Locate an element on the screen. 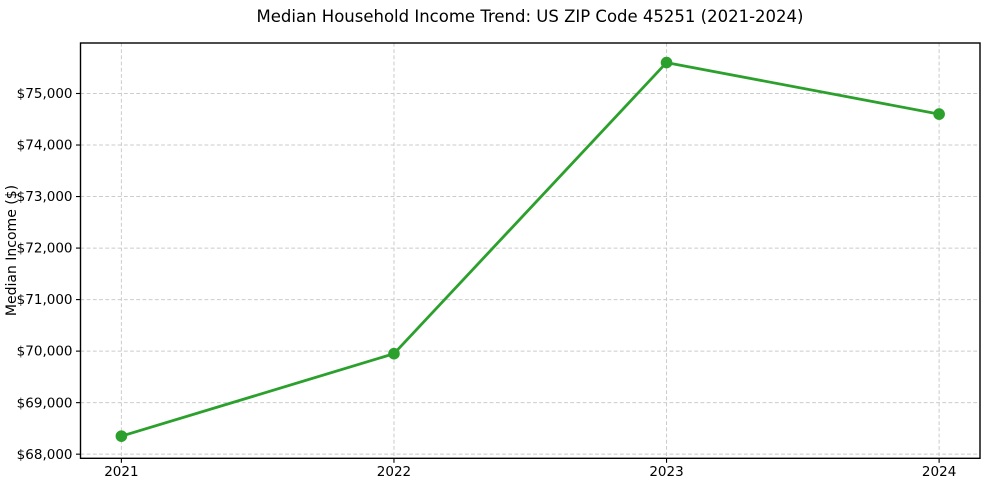 The height and width of the screenshot is (490, 989). data-point-2022 is located at coordinates (394, 353).